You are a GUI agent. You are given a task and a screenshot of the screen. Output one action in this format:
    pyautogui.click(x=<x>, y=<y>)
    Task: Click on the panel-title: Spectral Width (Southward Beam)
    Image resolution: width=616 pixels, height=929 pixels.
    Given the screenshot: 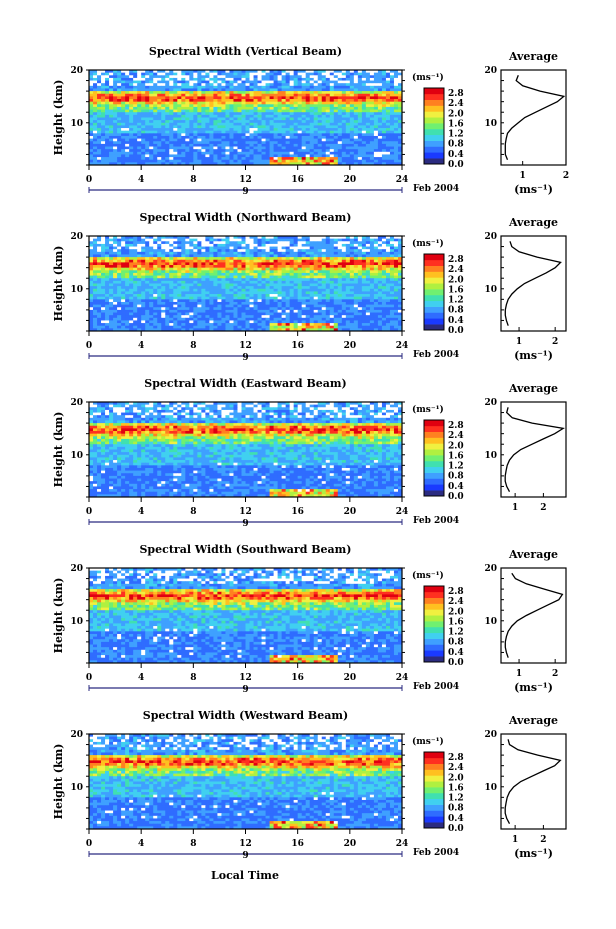 What is the action you would take?
    pyautogui.click(x=245, y=549)
    